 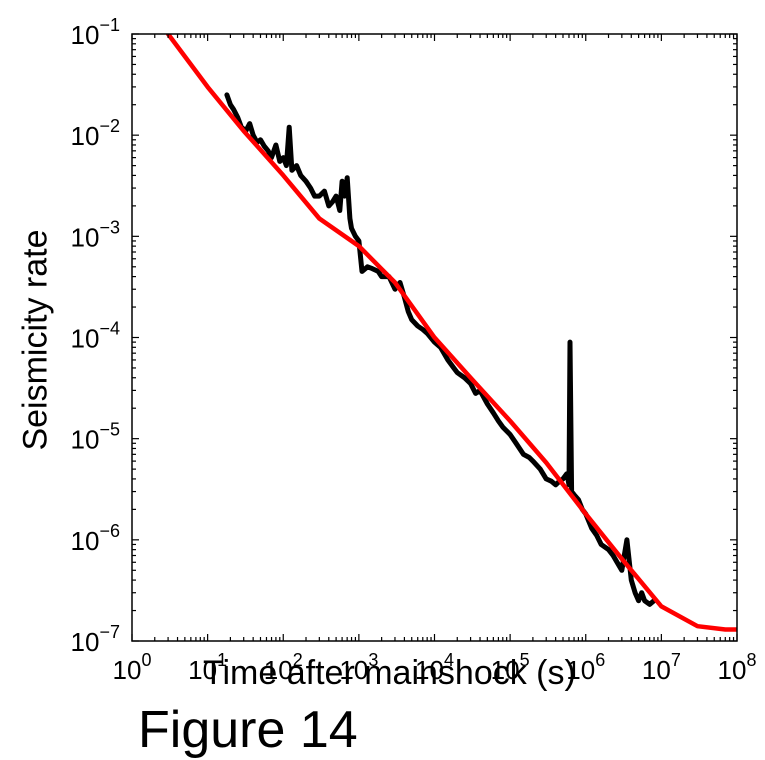 What do you see at coordinates (207, 667) in the screenshot?
I see `x-tick-label: 10¹` at bounding box center [207, 667].